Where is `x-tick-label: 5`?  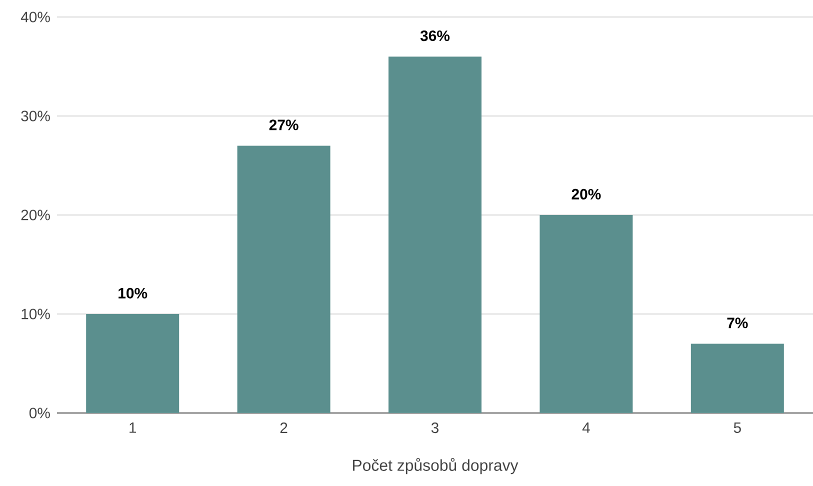 x-tick-label: 5 is located at coordinates (737, 427).